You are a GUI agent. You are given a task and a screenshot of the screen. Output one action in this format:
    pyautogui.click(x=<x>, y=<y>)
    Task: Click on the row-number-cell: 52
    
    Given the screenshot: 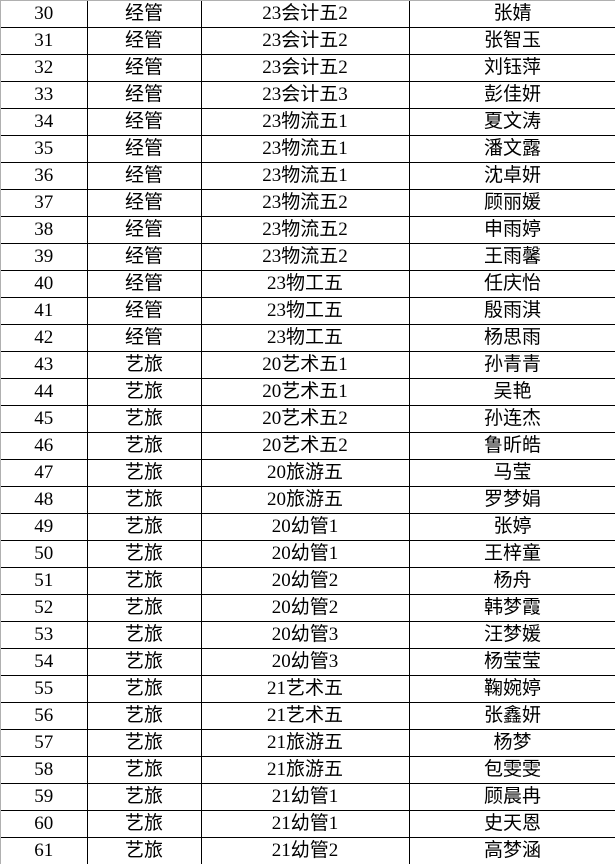 What is the action you would take?
    pyautogui.click(x=44, y=608)
    